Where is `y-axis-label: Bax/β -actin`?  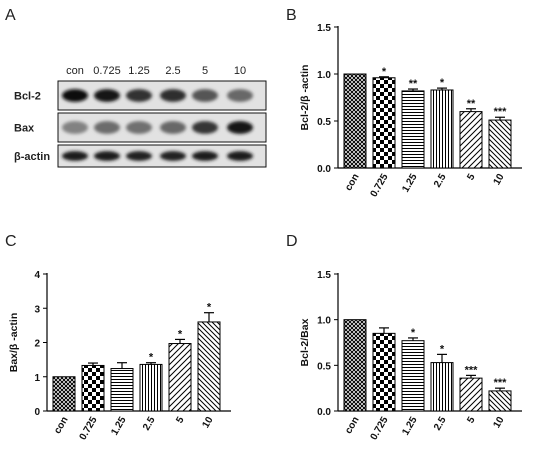 y-axis-label: Bax/β -actin is located at coordinates (14, 343).